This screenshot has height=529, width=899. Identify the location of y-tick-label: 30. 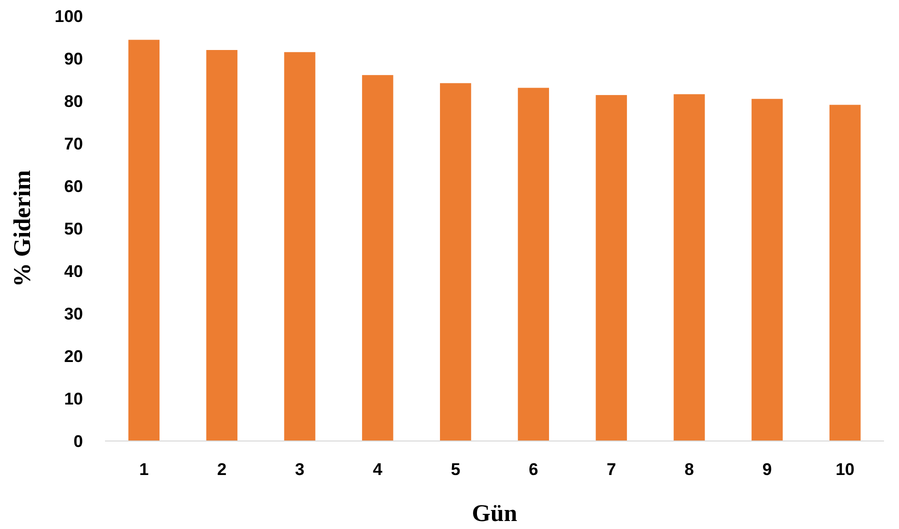
(73, 314).